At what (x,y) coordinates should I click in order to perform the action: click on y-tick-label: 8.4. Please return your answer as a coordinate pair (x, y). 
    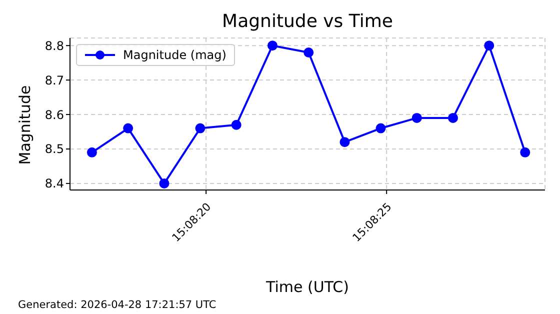
    Looking at the image, I should click on (54, 183).